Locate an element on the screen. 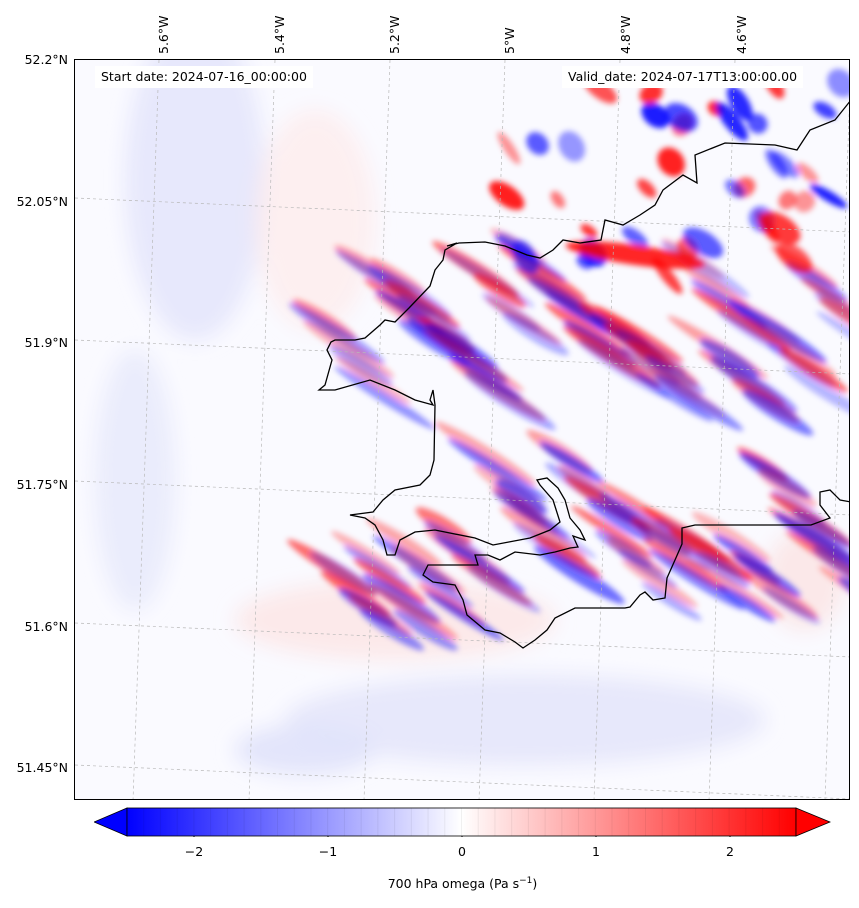 This screenshot has width=859, height=908. colorbar is located at coordinates (462, 822).